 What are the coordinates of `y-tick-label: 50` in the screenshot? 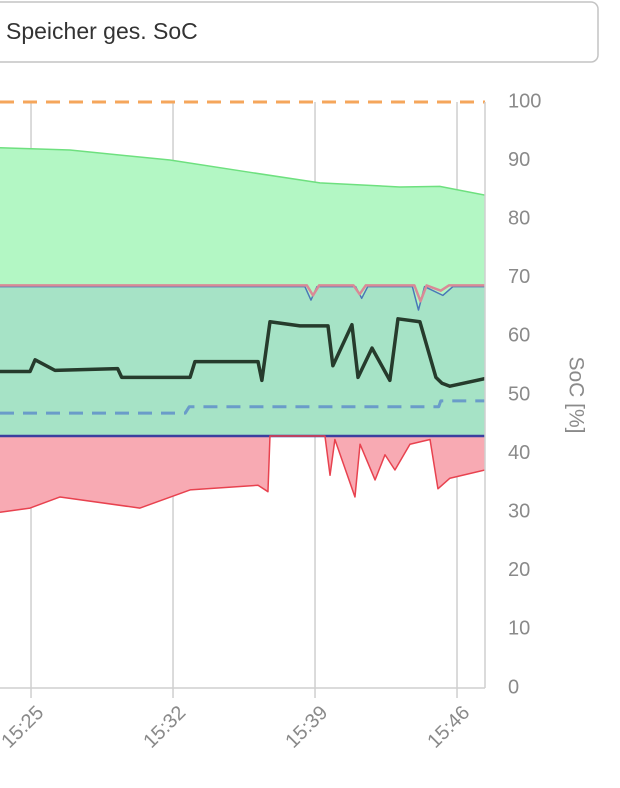 It's located at (519, 394).